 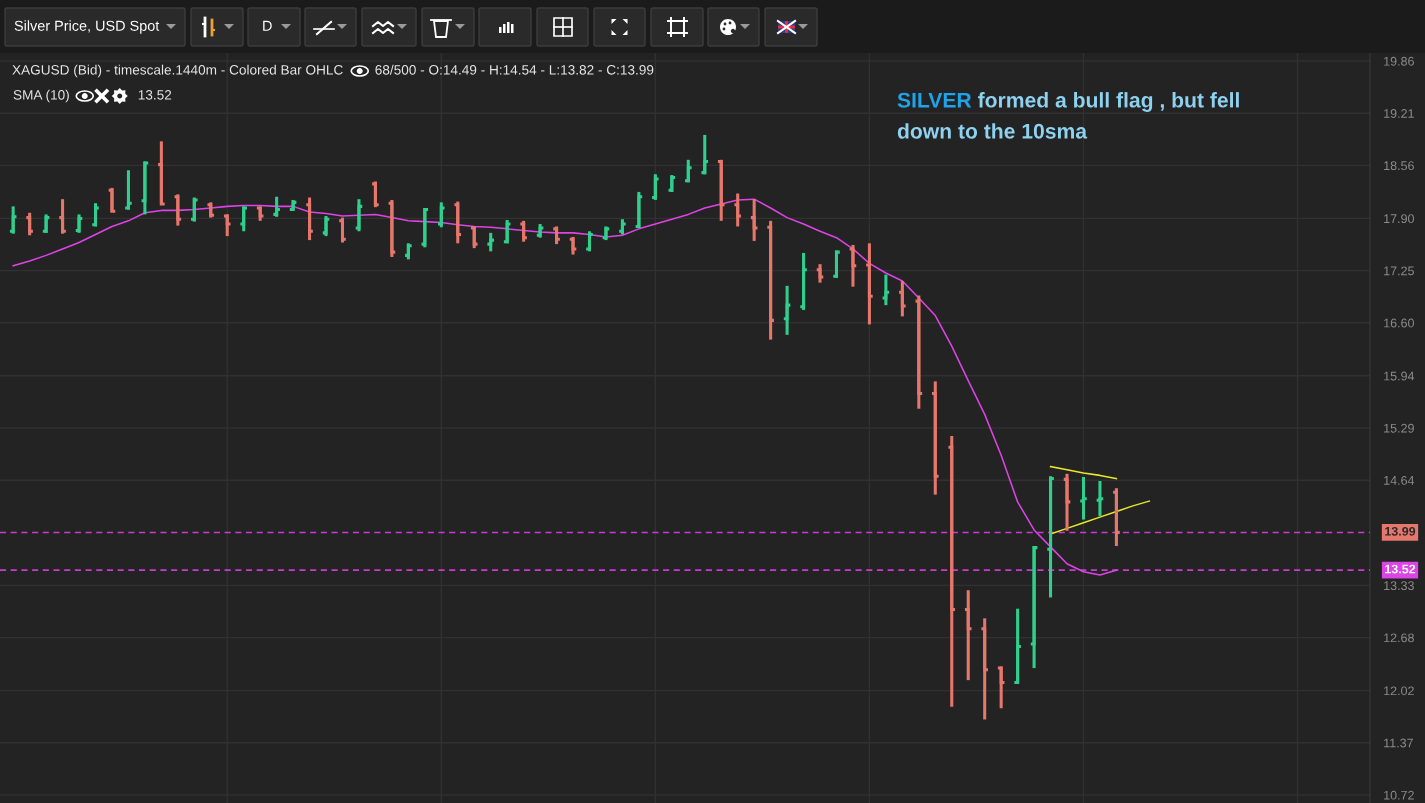 What do you see at coordinates (1399, 480) in the screenshot?
I see `y-tick-label: 14.64` at bounding box center [1399, 480].